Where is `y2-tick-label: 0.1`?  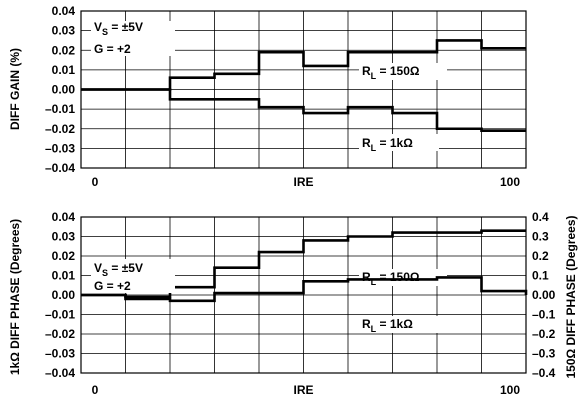
y2-tick-label: 0.1 is located at coordinates (540, 276).